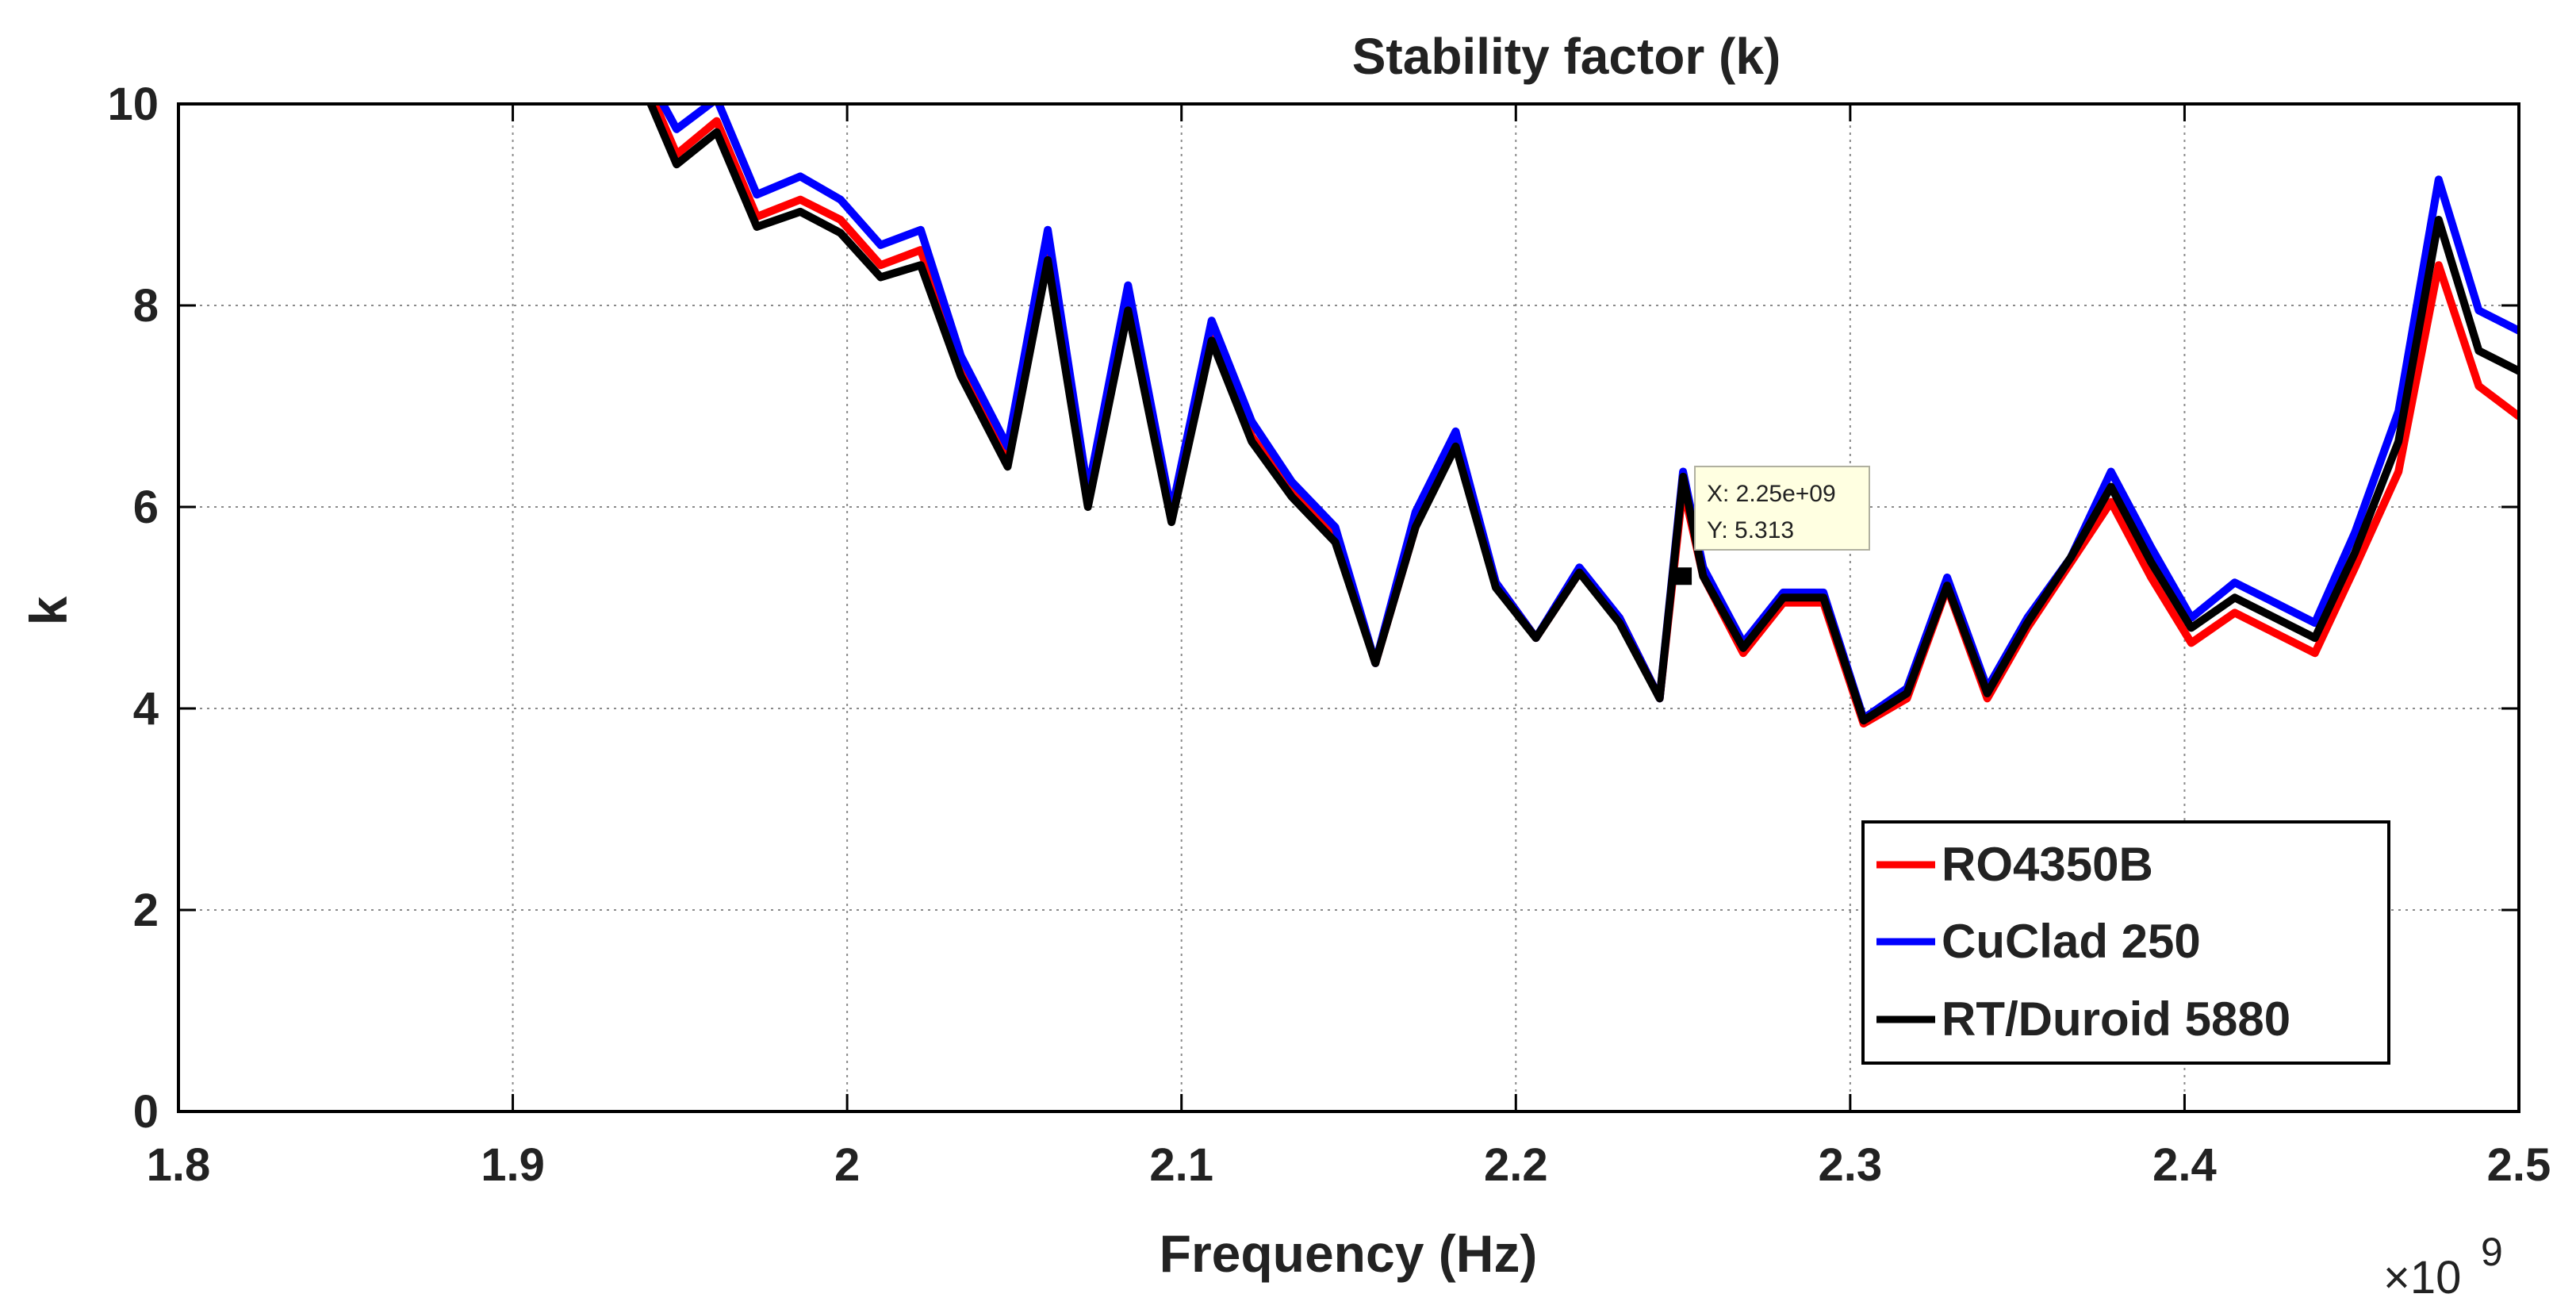 Image resolution: width=2576 pixels, height=1313 pixels. What do you see at coordinates (133, 105) in the screenshot?
I see `y-tick-label: 10` at bounding box center [133, 105].